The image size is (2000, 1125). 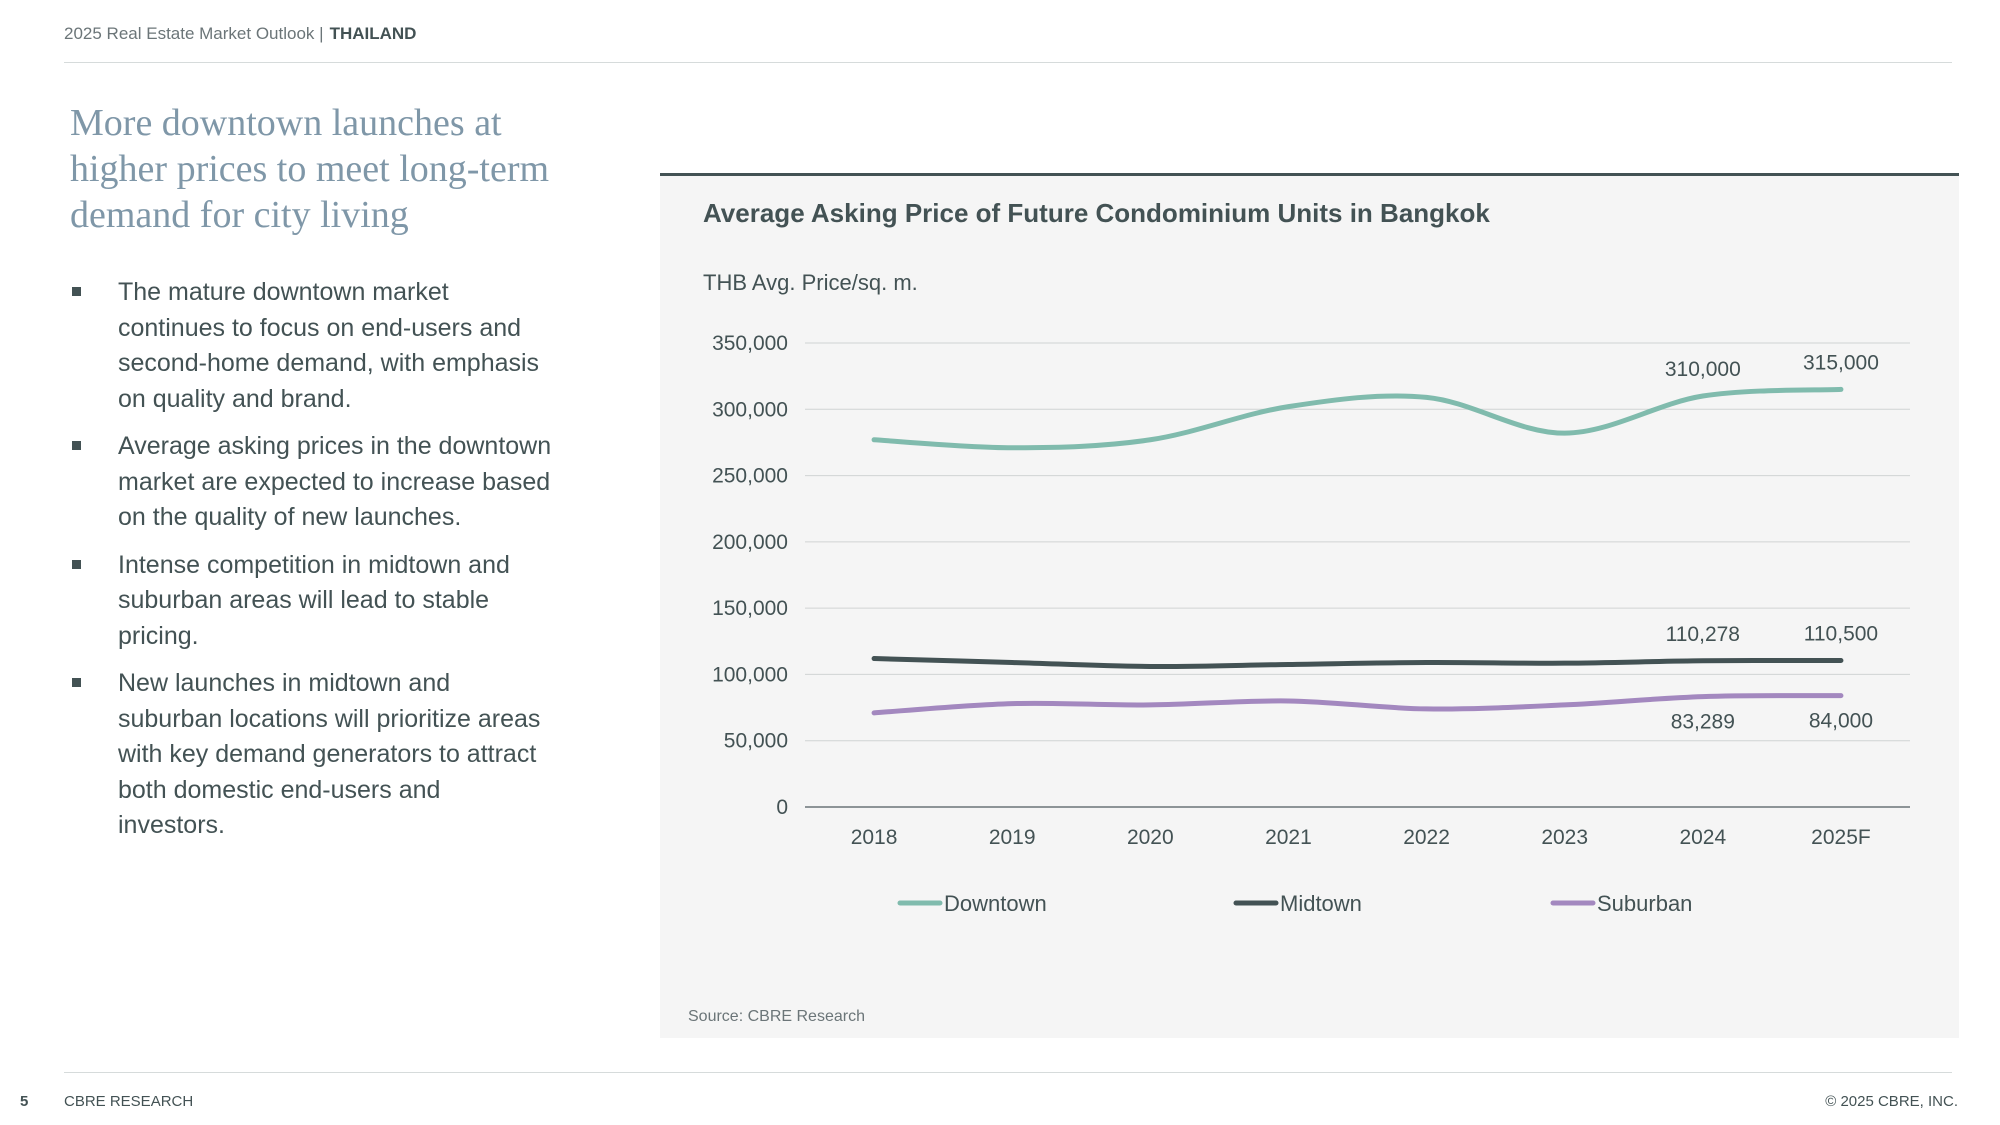 What do you see at coordinates (1012, 837) in the screenshot?
I see `x-tick-label: 2019` at bounding box center [1012, 837].